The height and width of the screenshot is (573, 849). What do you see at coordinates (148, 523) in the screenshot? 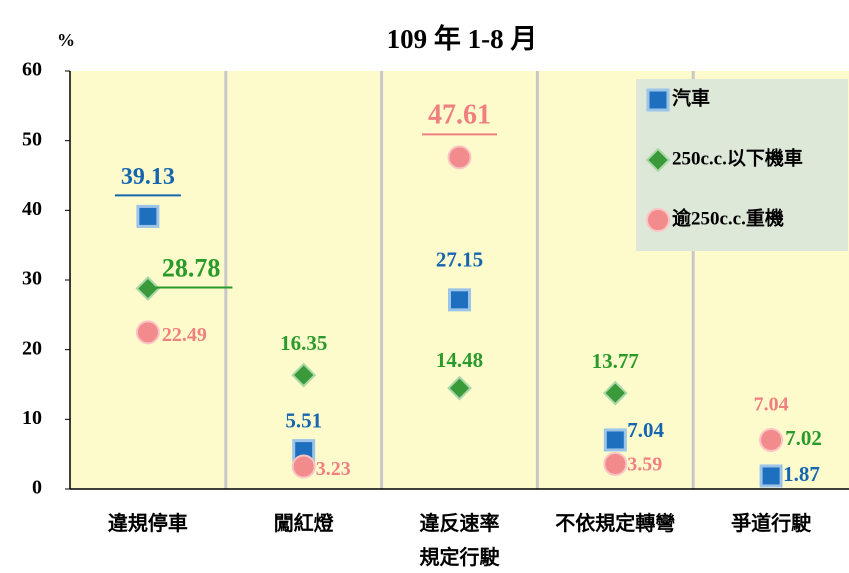
I see `x-tick-label: 違規停車` at bounding box center [148, 523].